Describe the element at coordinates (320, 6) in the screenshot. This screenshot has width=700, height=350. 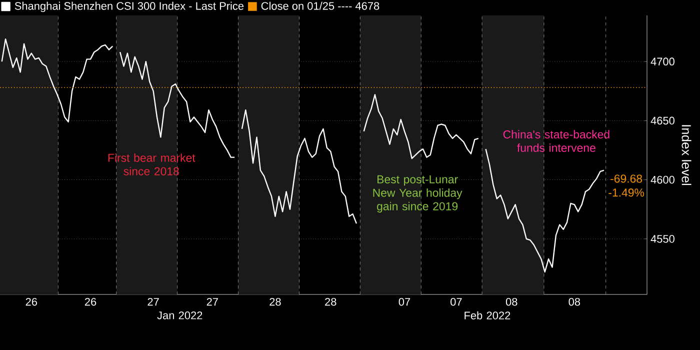
I see `legend-label: Close on 01/25 ---- 4678` at that location.